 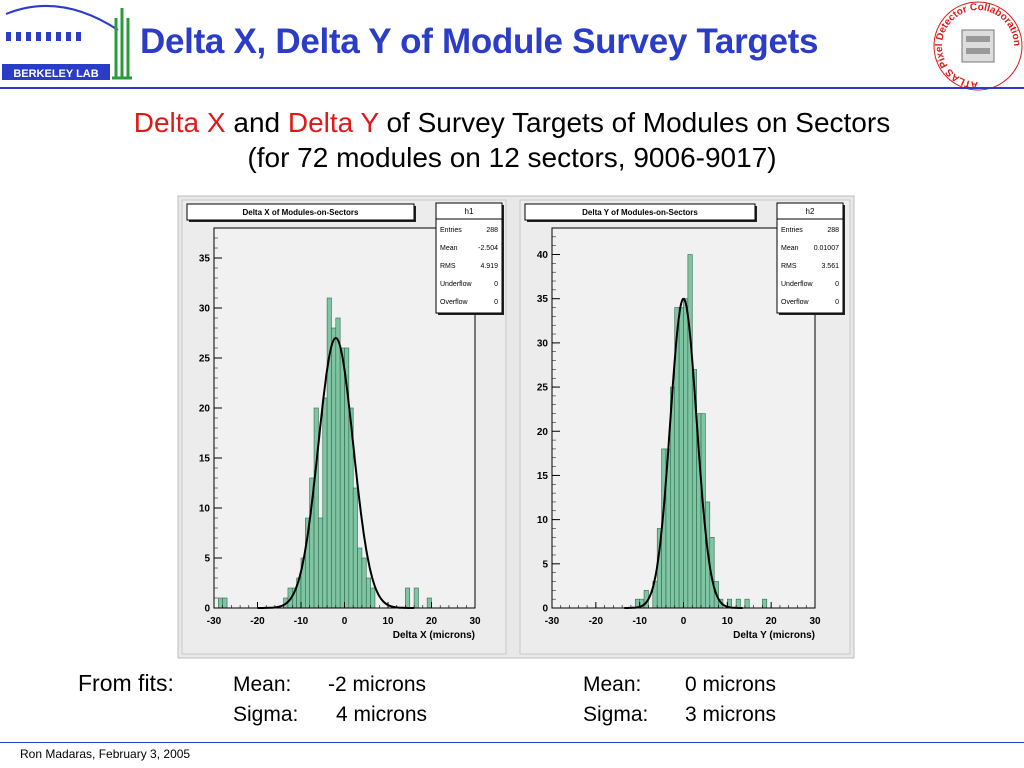 What do you see at coordinates (469, 211) in the screenshot?
I see `stats-name: h1` at bounding box center [469, 211].